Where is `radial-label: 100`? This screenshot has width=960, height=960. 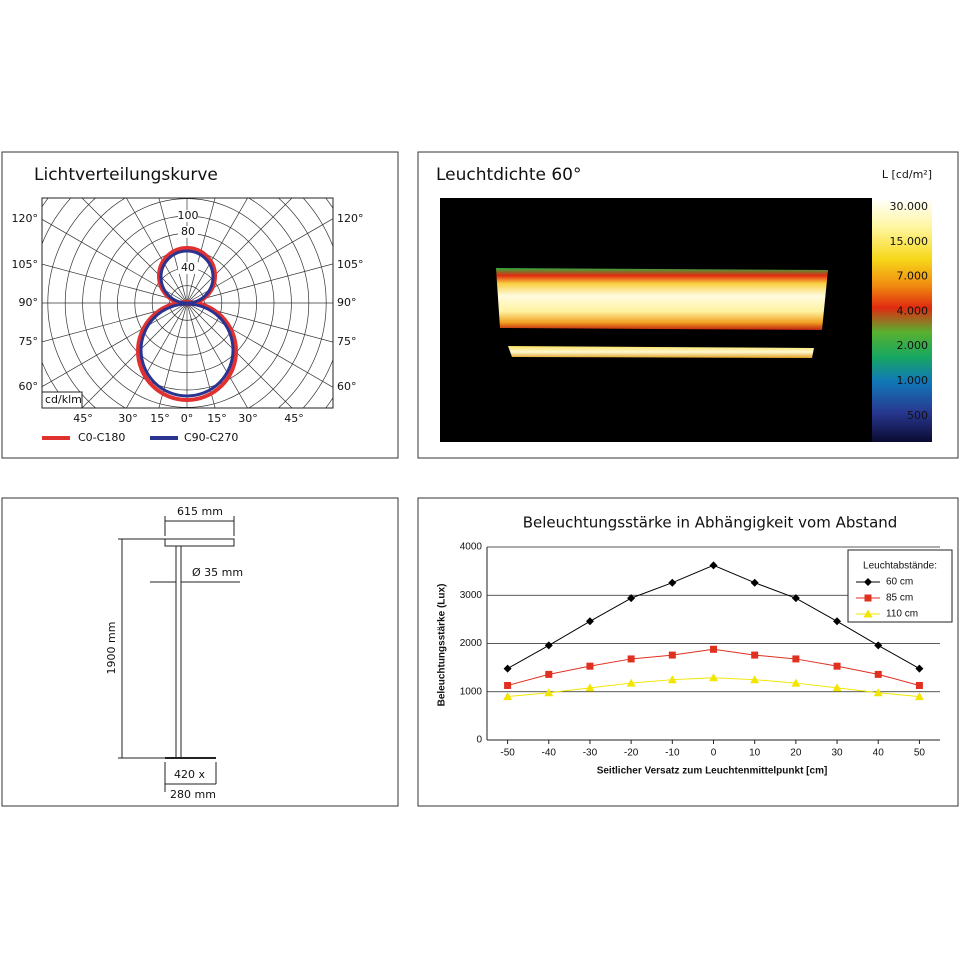
radial-label: 100 is located at coordinates (188, 215).